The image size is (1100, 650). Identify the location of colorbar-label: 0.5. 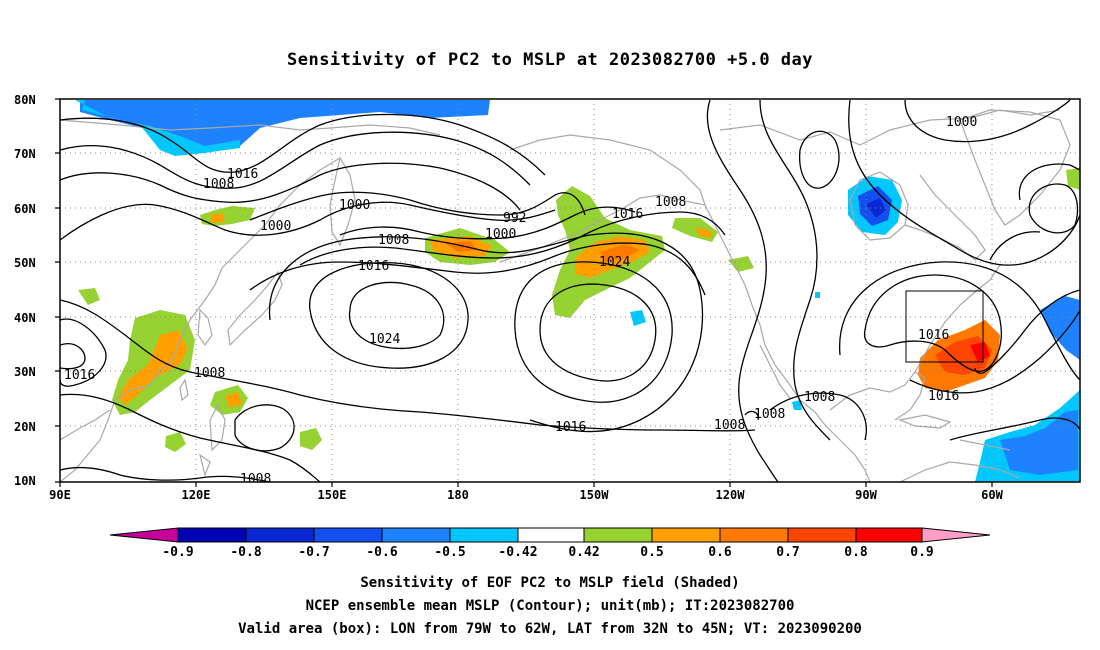
(652, 552).